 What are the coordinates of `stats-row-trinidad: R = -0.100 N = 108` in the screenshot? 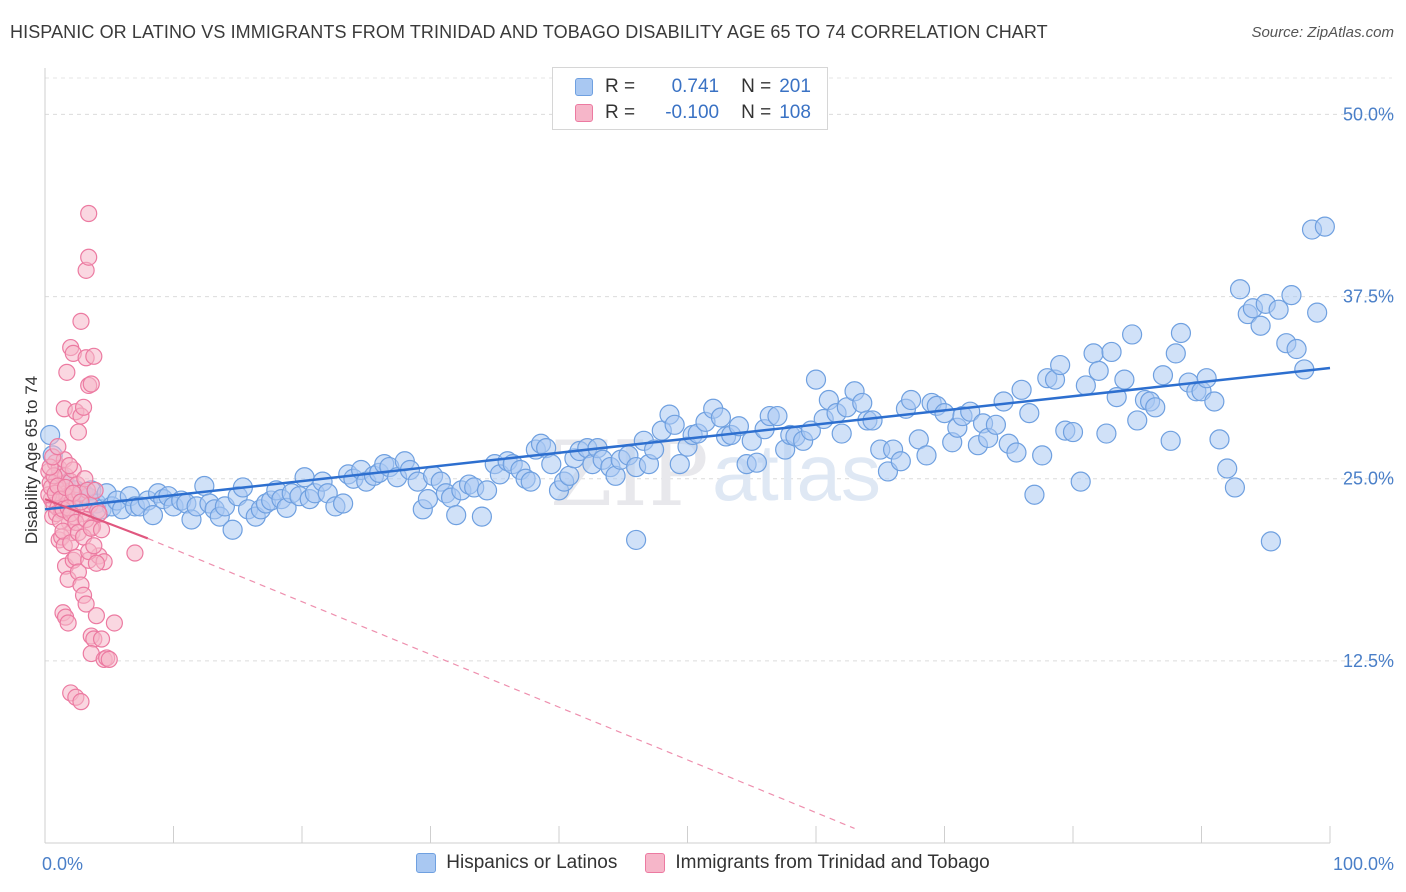 It's located at (693, 113).